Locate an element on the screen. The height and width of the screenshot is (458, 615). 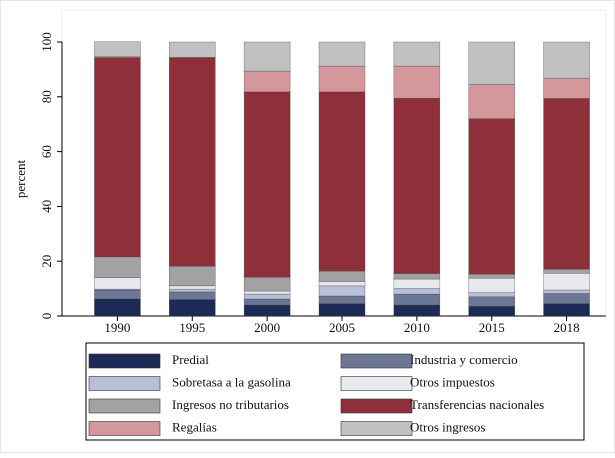
x-tick-label: 2000 is located at coordinates (267, 327).